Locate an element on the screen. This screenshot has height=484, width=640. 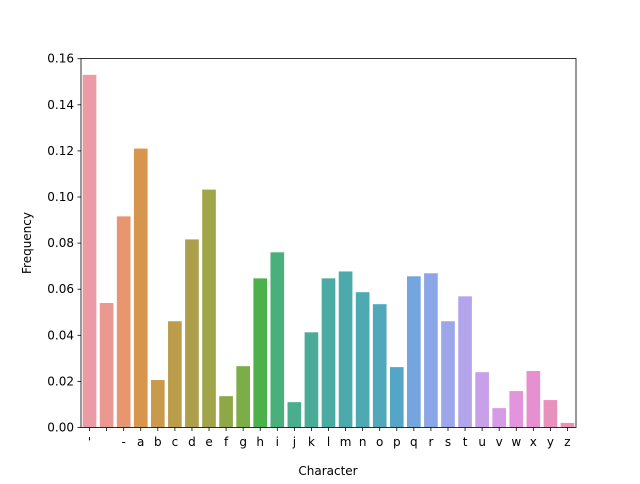
x-tick-label: l is located at coordinates (328, 442).